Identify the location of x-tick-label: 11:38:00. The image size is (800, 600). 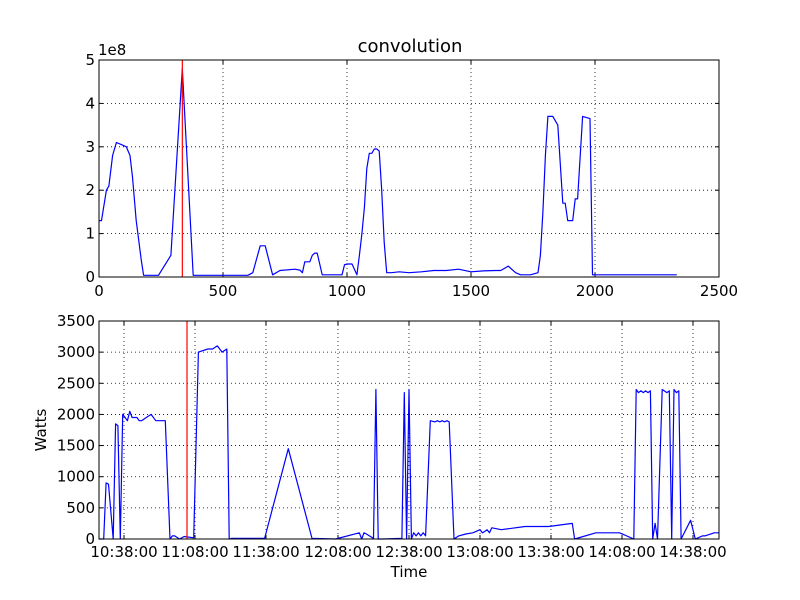
(265, 552).